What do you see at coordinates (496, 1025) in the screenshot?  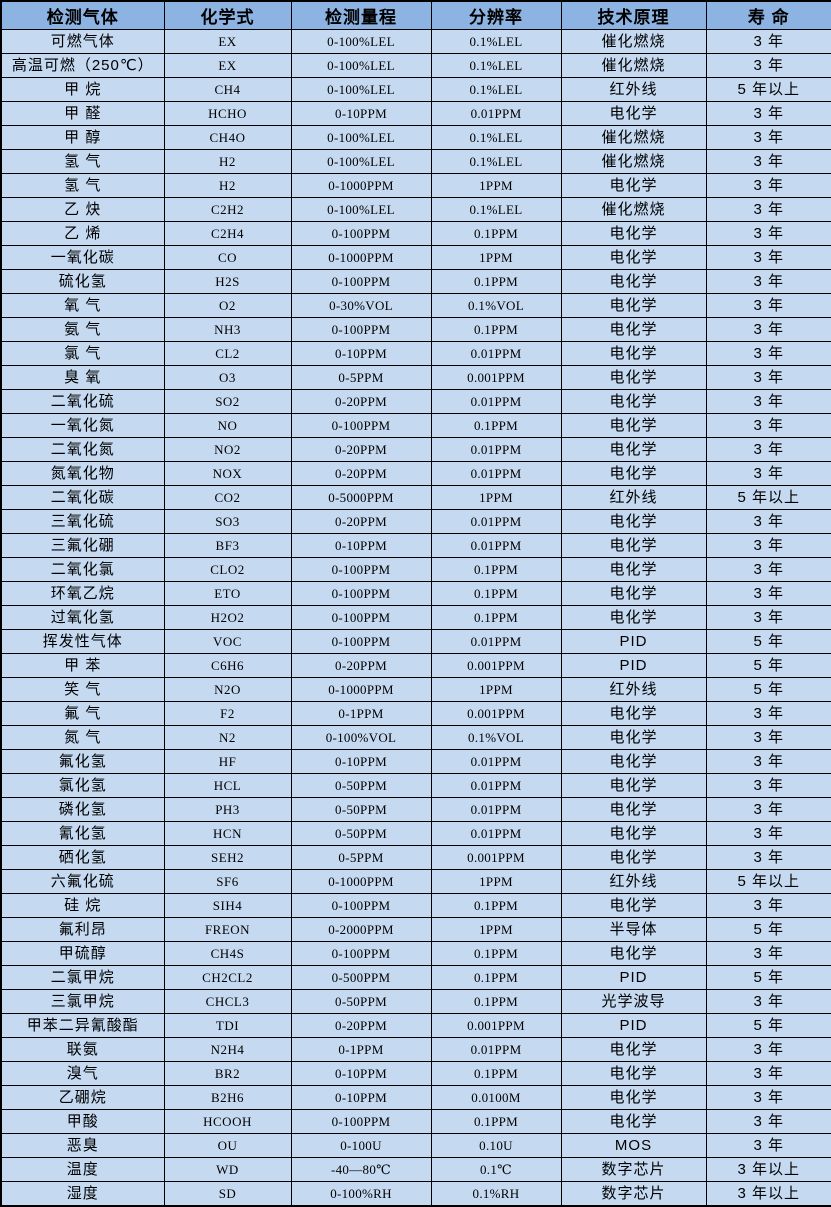 I see `cell-resolution: 0.001PPM` at bounding box center [496, 1025].